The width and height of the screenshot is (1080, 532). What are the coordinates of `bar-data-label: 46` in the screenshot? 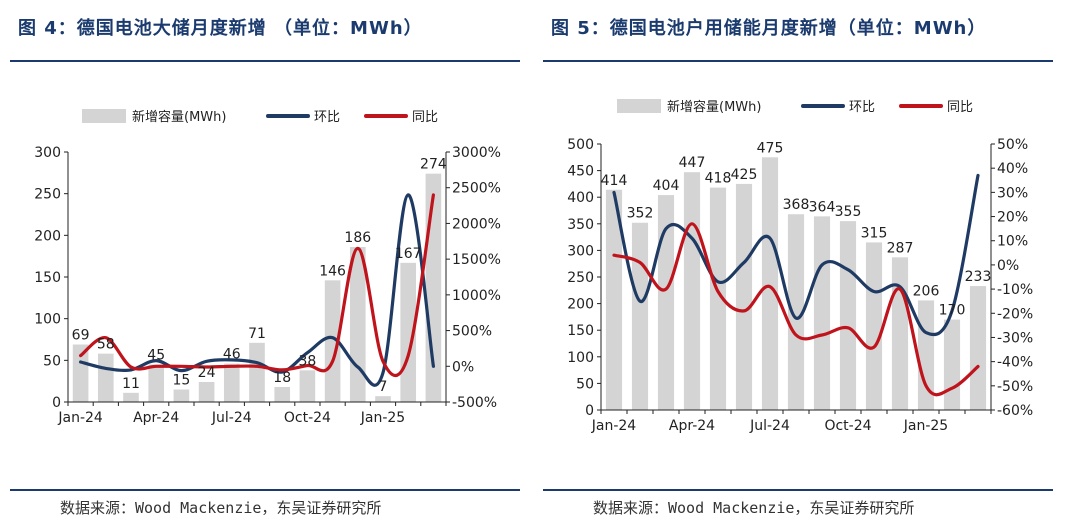 It's located at (232, 355).